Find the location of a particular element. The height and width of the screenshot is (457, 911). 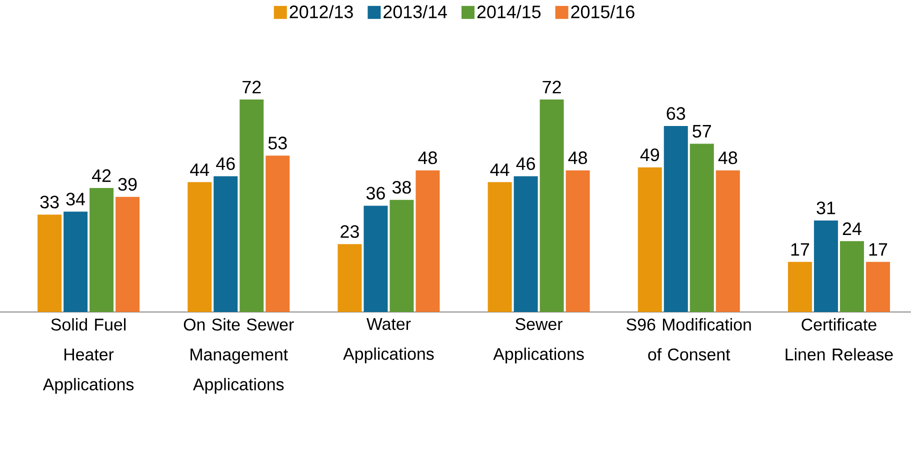

data-label: 49 is located at coordinates (650, 155).